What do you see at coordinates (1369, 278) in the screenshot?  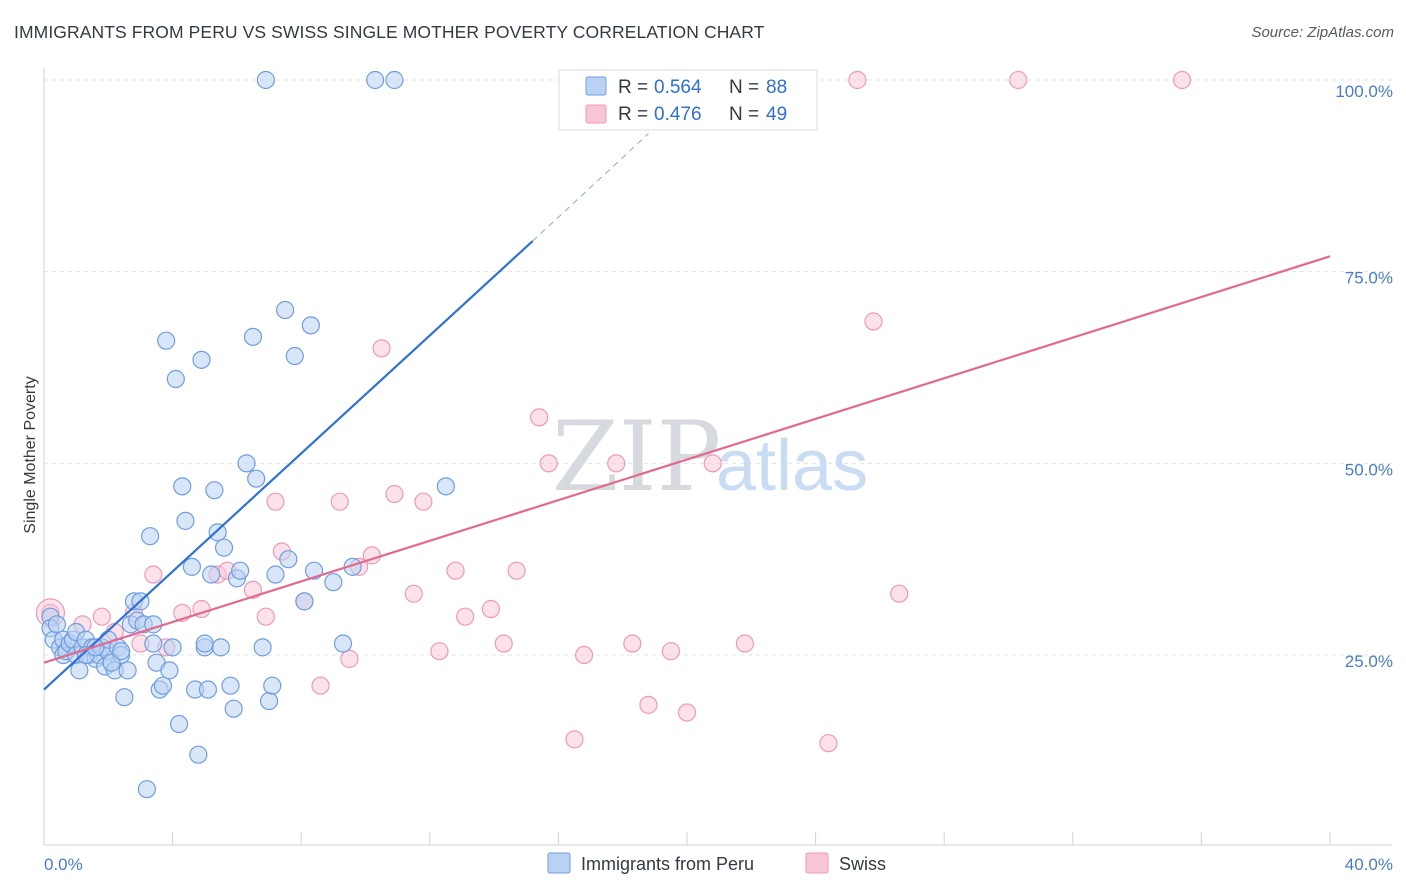 I see `y-tick-label: 75.0%` at bounding box center [1369, 278].